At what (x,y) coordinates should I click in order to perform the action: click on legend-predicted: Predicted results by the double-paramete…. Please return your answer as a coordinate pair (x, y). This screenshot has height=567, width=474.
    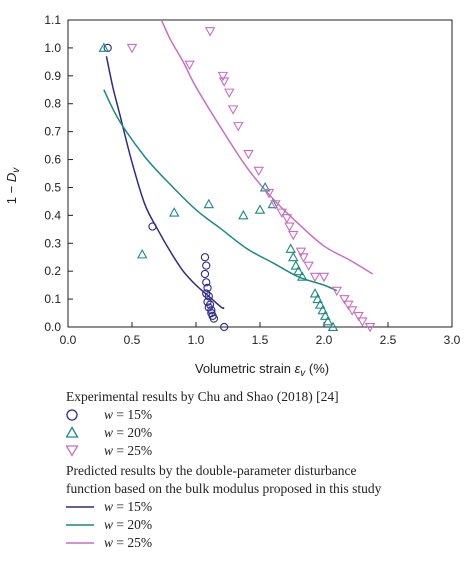
    Looking at the image, I should click on (223, 507).